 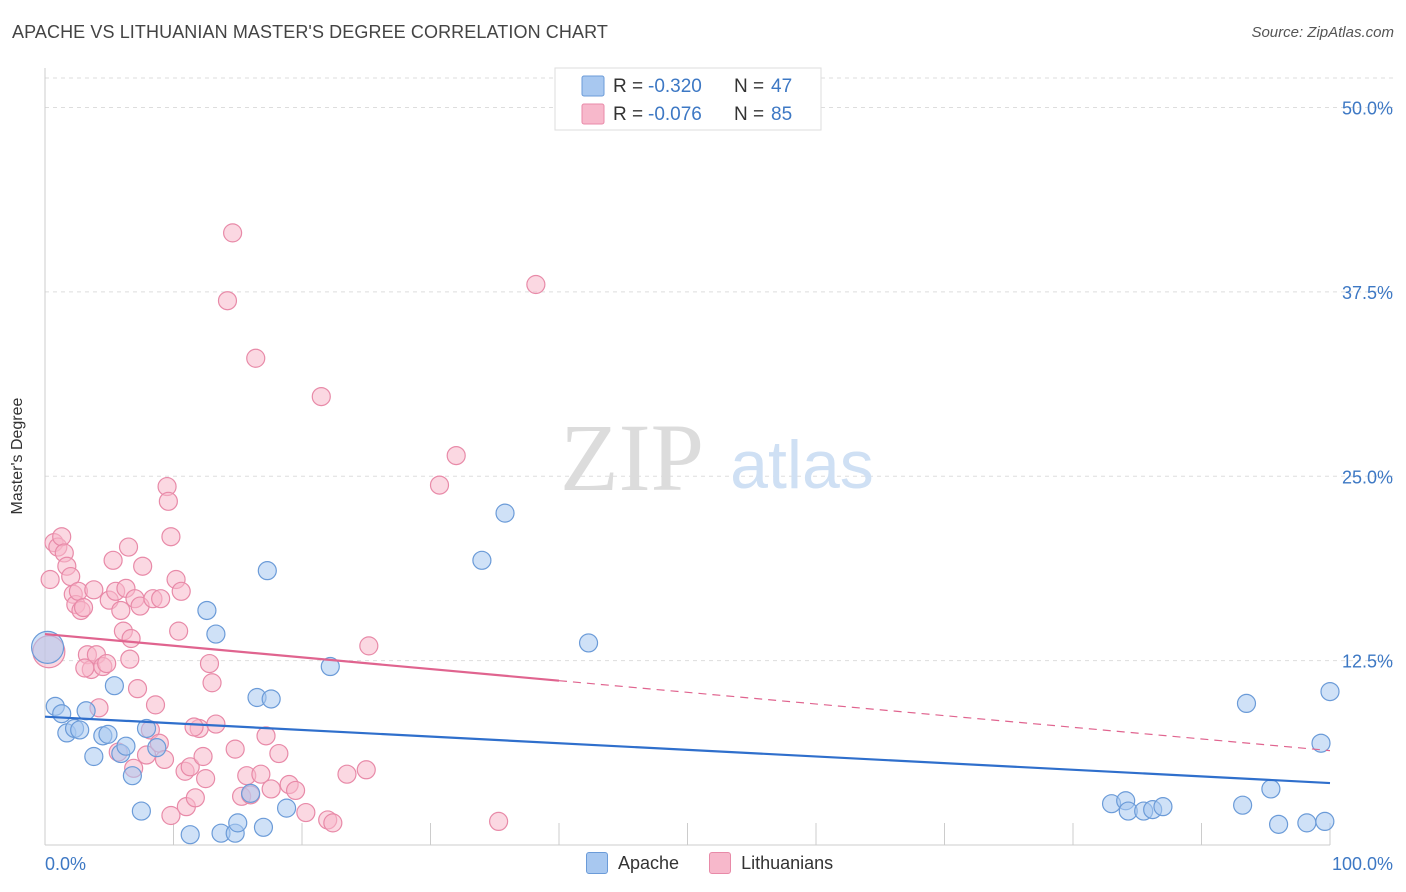 What do you see at coordinates (1367, 293) in the screenshot?
I see `y-tick-label-2: 37.5%` at bounding box center [1367, 293].